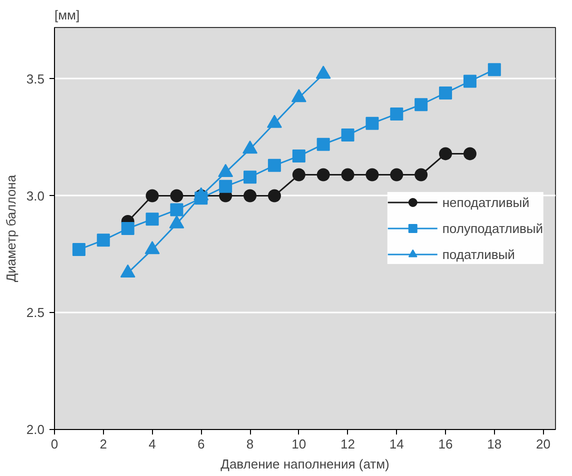 Image resolution: width=572 pixels, height=476 pixels. Describe the element at coordinates (67, 15) in the screenshot. I see `text: [мм]` at that location.